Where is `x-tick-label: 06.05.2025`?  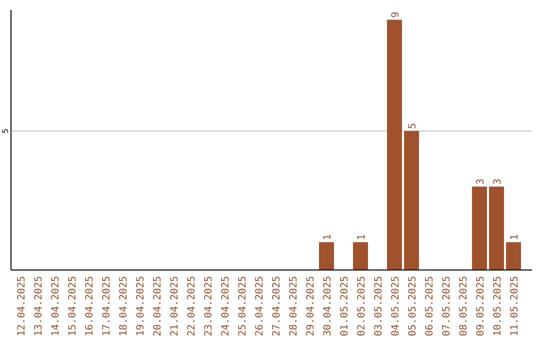 x-tick-label: 06.05.2025 is located at coordinates (430, 306).